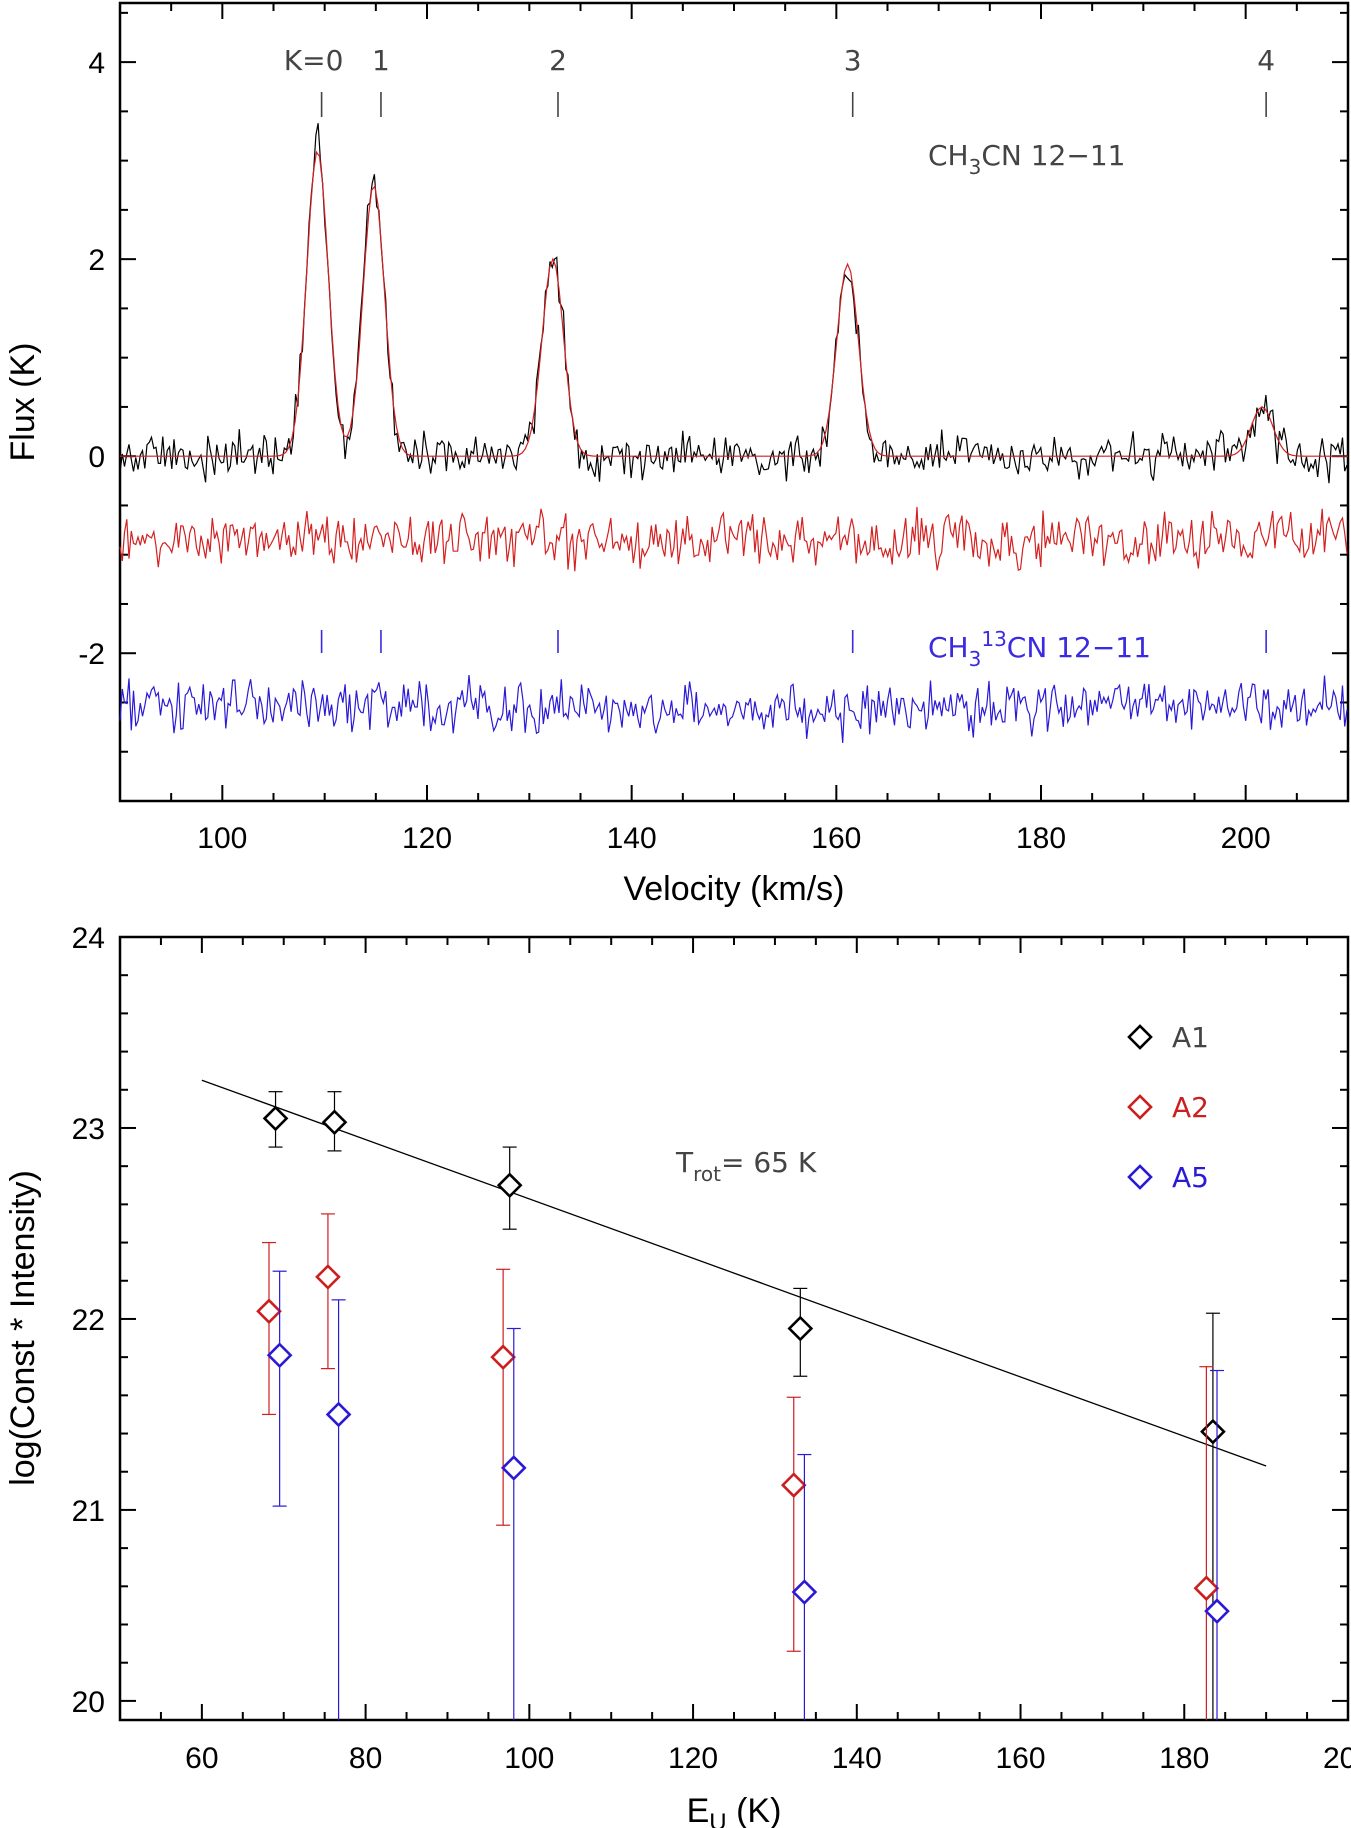  Describe the element at coordinates (734, 1810) in the screenshot. I see `rotation-x-axis-title: EU (K)` at that location.